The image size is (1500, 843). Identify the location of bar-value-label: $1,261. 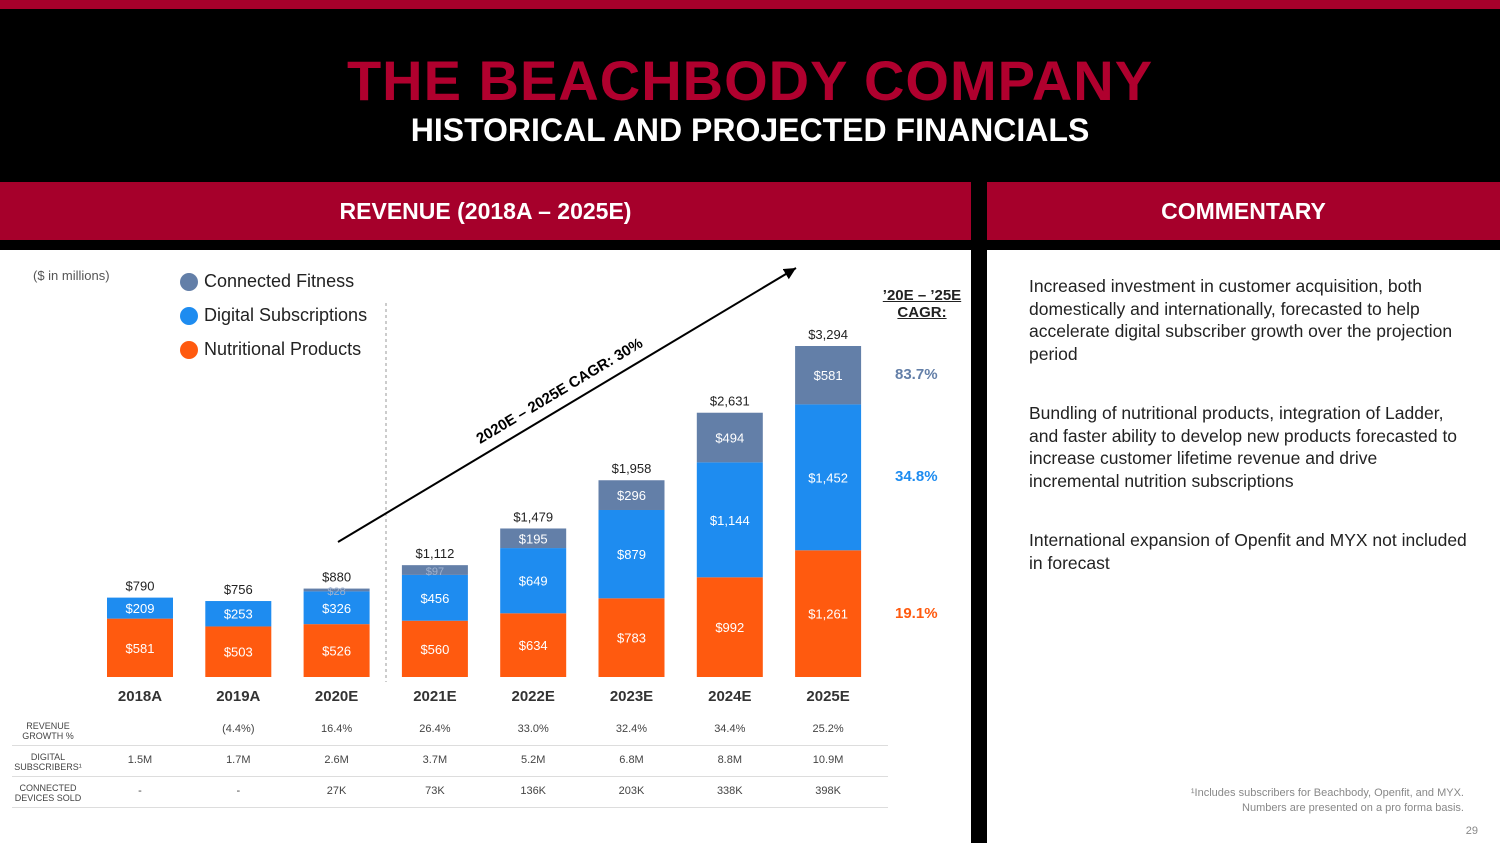
(828, 614).